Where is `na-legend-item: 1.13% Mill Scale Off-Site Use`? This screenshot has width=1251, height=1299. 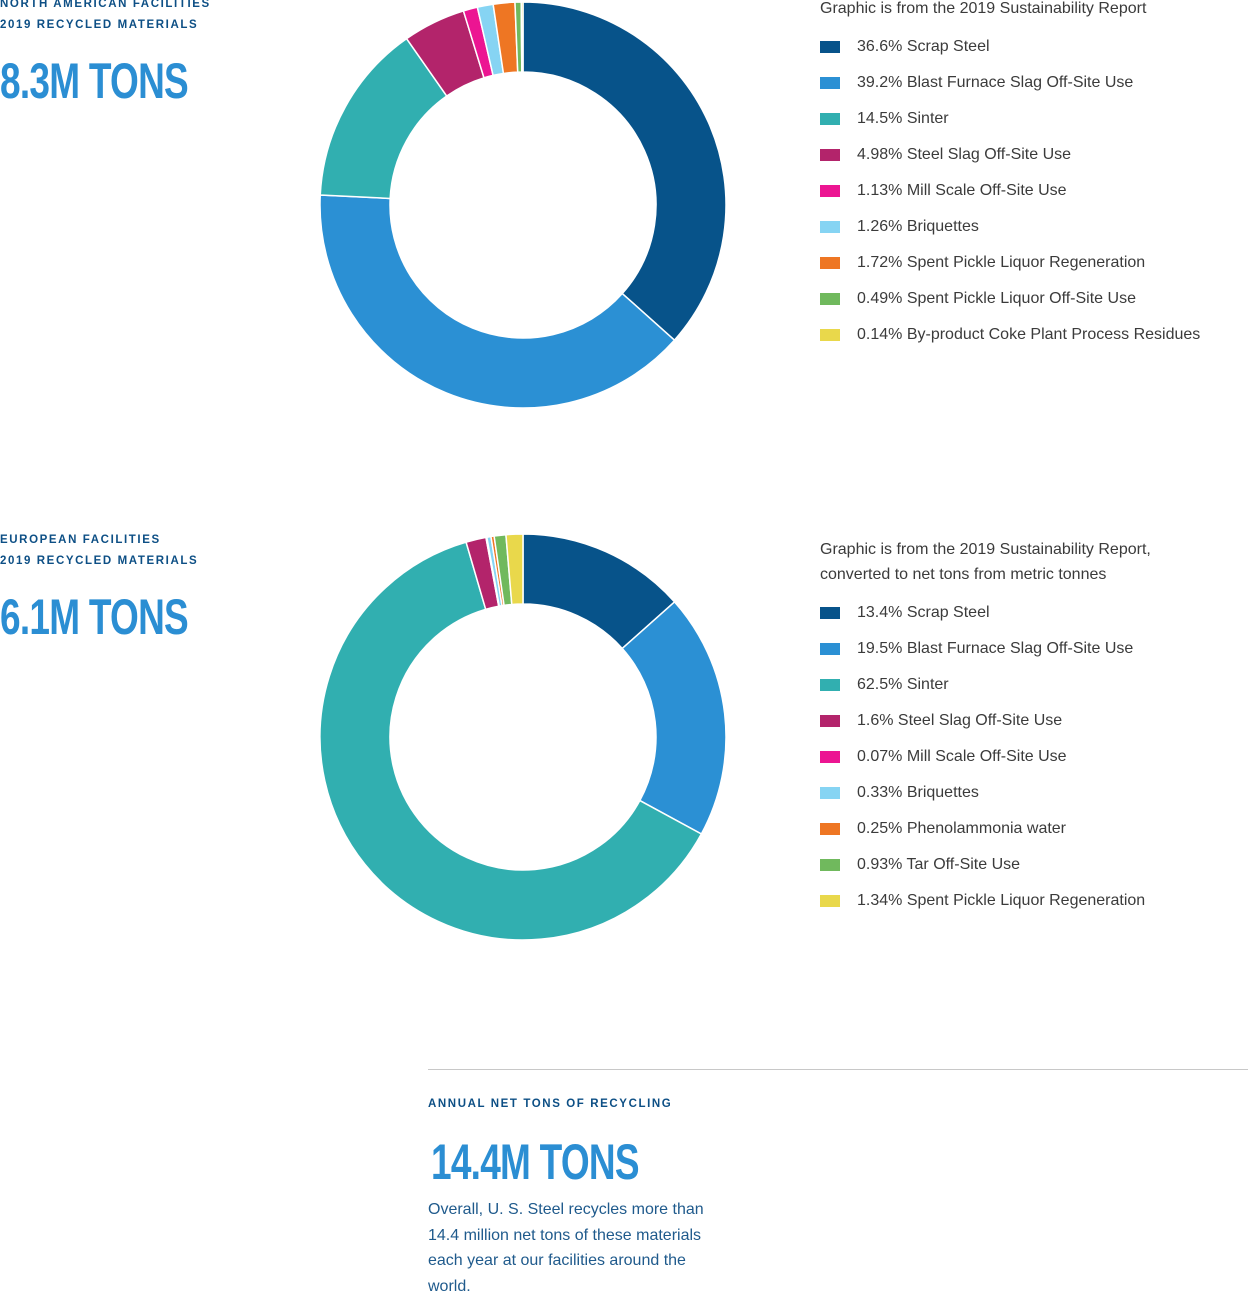
na-legend-item: 1.13% Mill Scale Off-Site Use is located at coordinates (1035, 191).